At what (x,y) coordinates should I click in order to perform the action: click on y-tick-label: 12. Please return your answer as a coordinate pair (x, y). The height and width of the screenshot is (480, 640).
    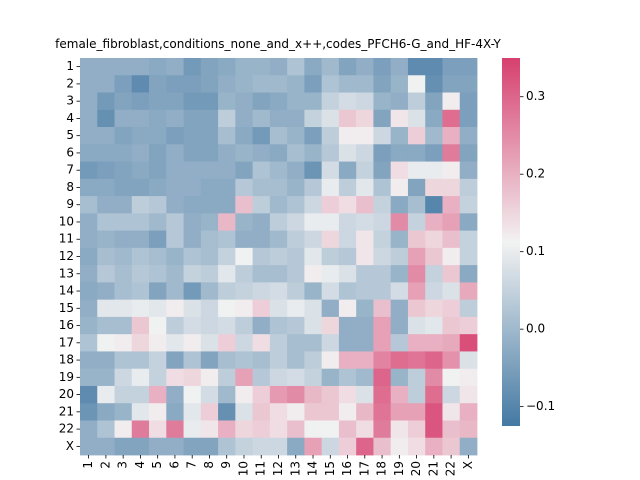
    Looking at the image, I should click on (66, 256).